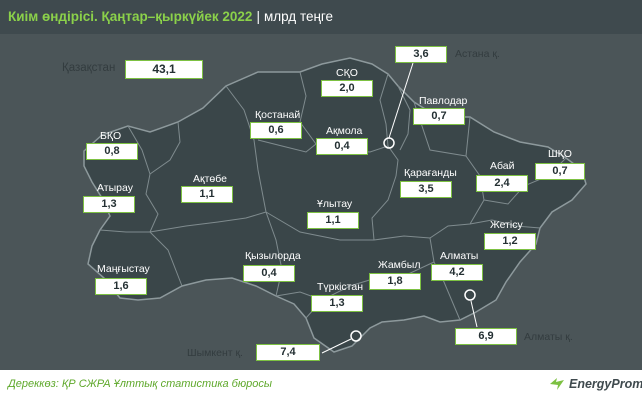 The image size is (642, 400). I want to click on region-label-atyrau: Атырау, so click(115, 188).